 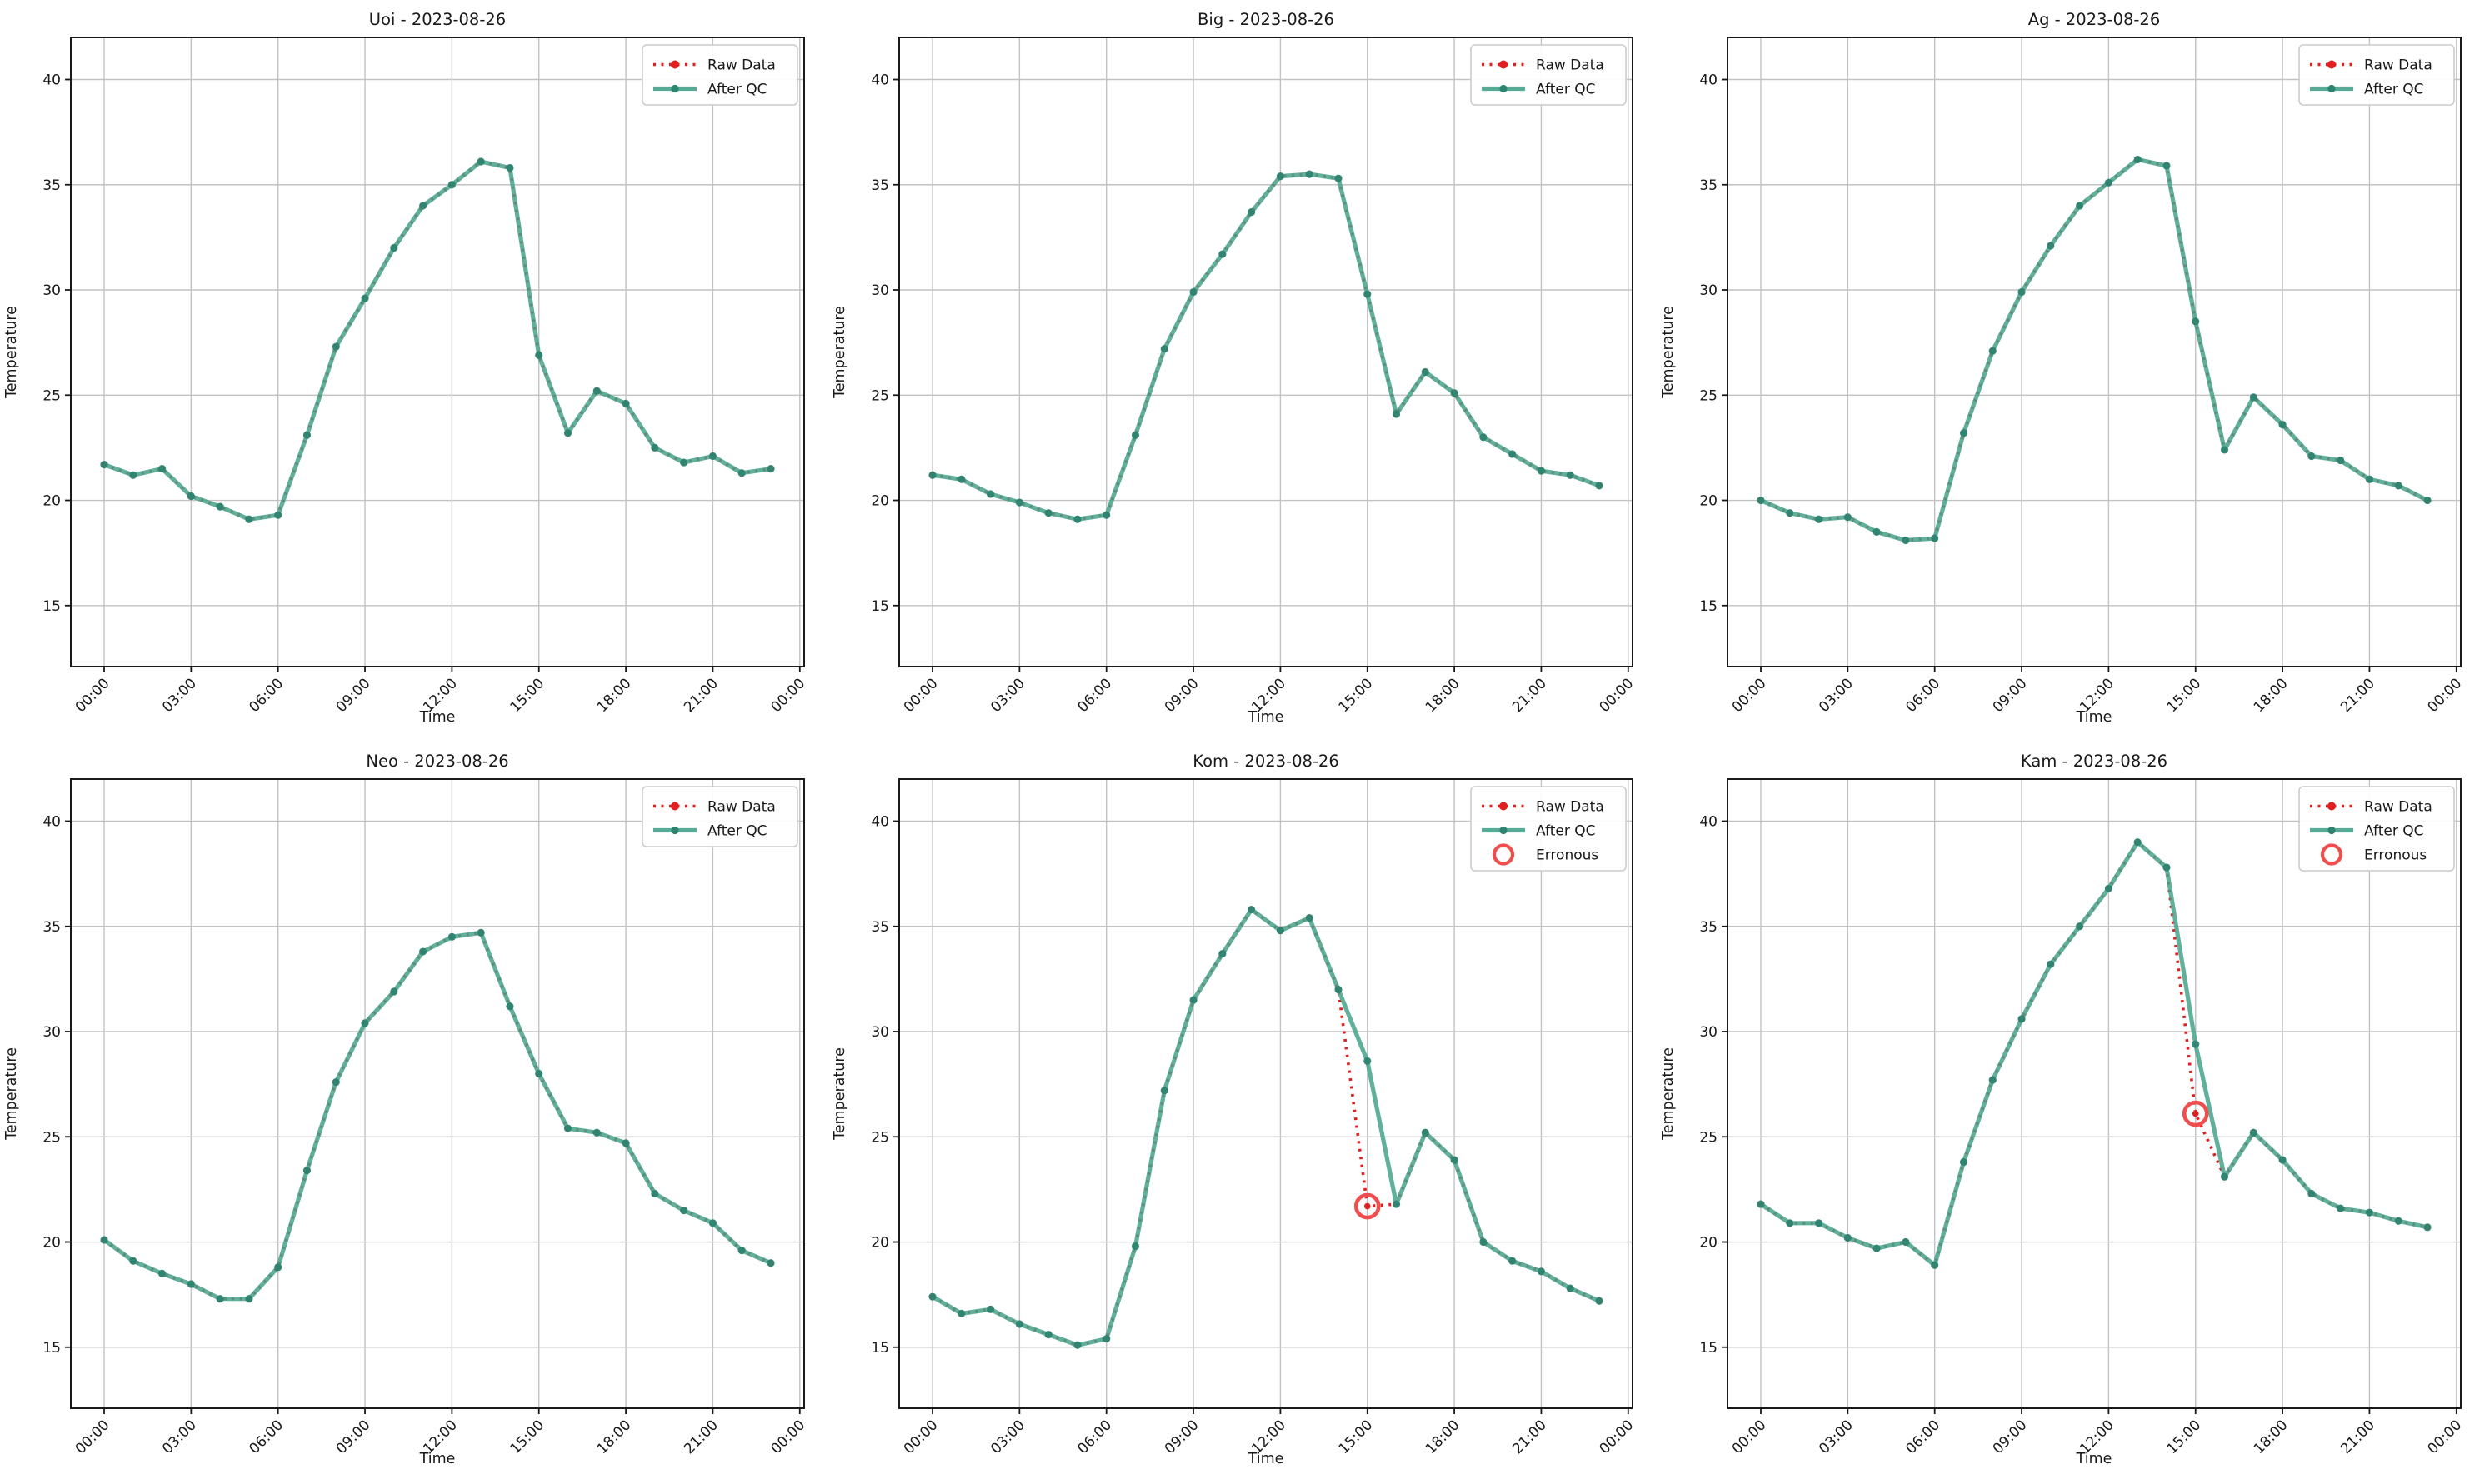 I want to click on y-tick-label: 35, so click(x=880, y=927).